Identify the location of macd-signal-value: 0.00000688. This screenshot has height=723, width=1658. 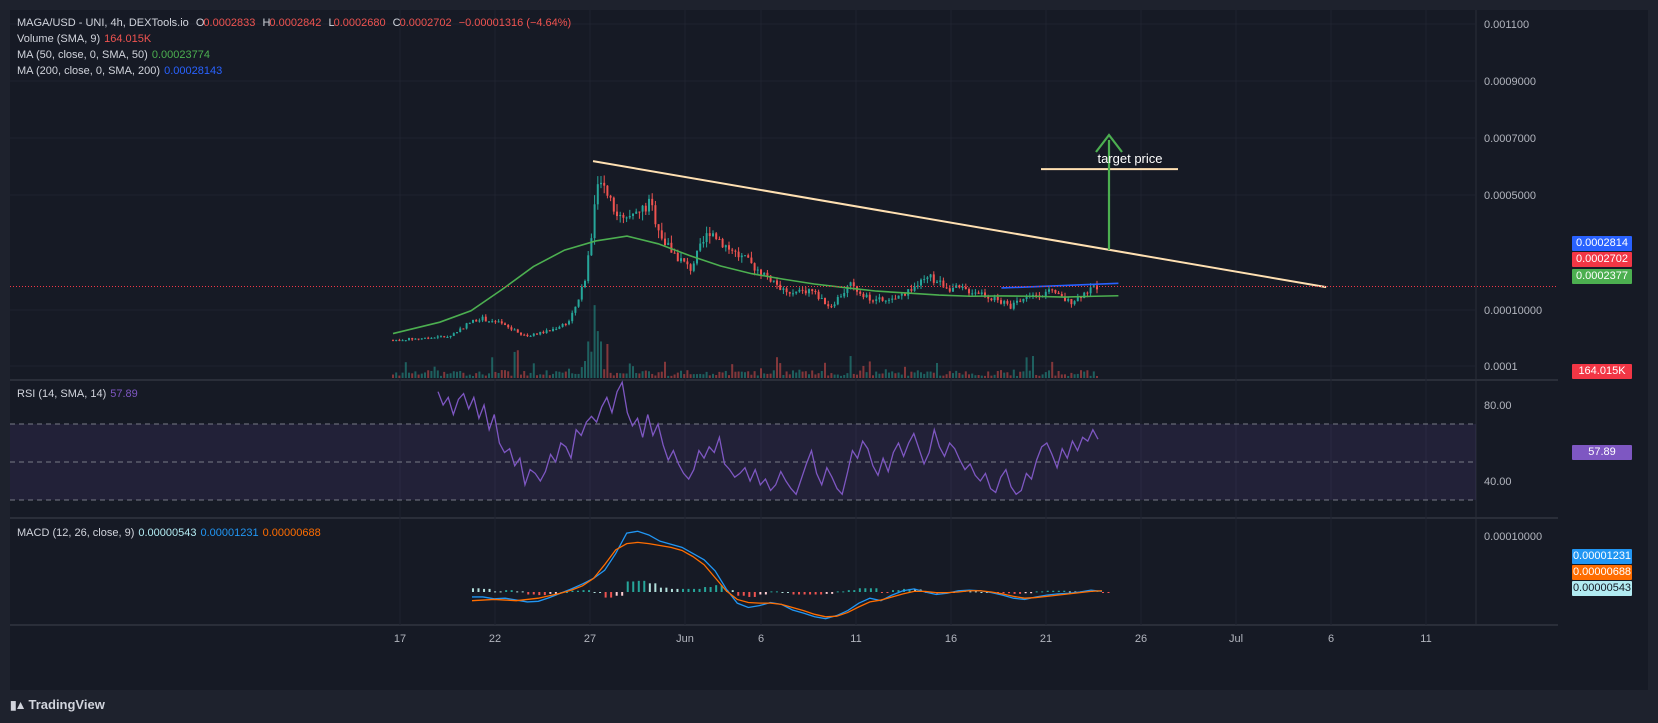
(291, 533).